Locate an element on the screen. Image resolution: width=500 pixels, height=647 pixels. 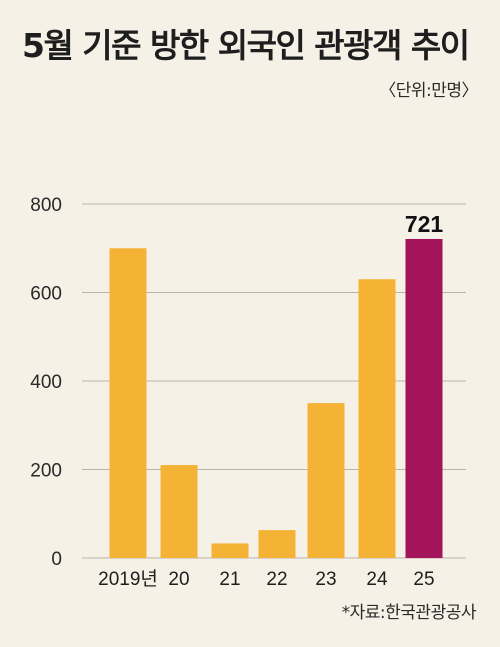
x-axis-labels: 2019년 20 21 22 23 24 25 is located at coordinates (266, 579).